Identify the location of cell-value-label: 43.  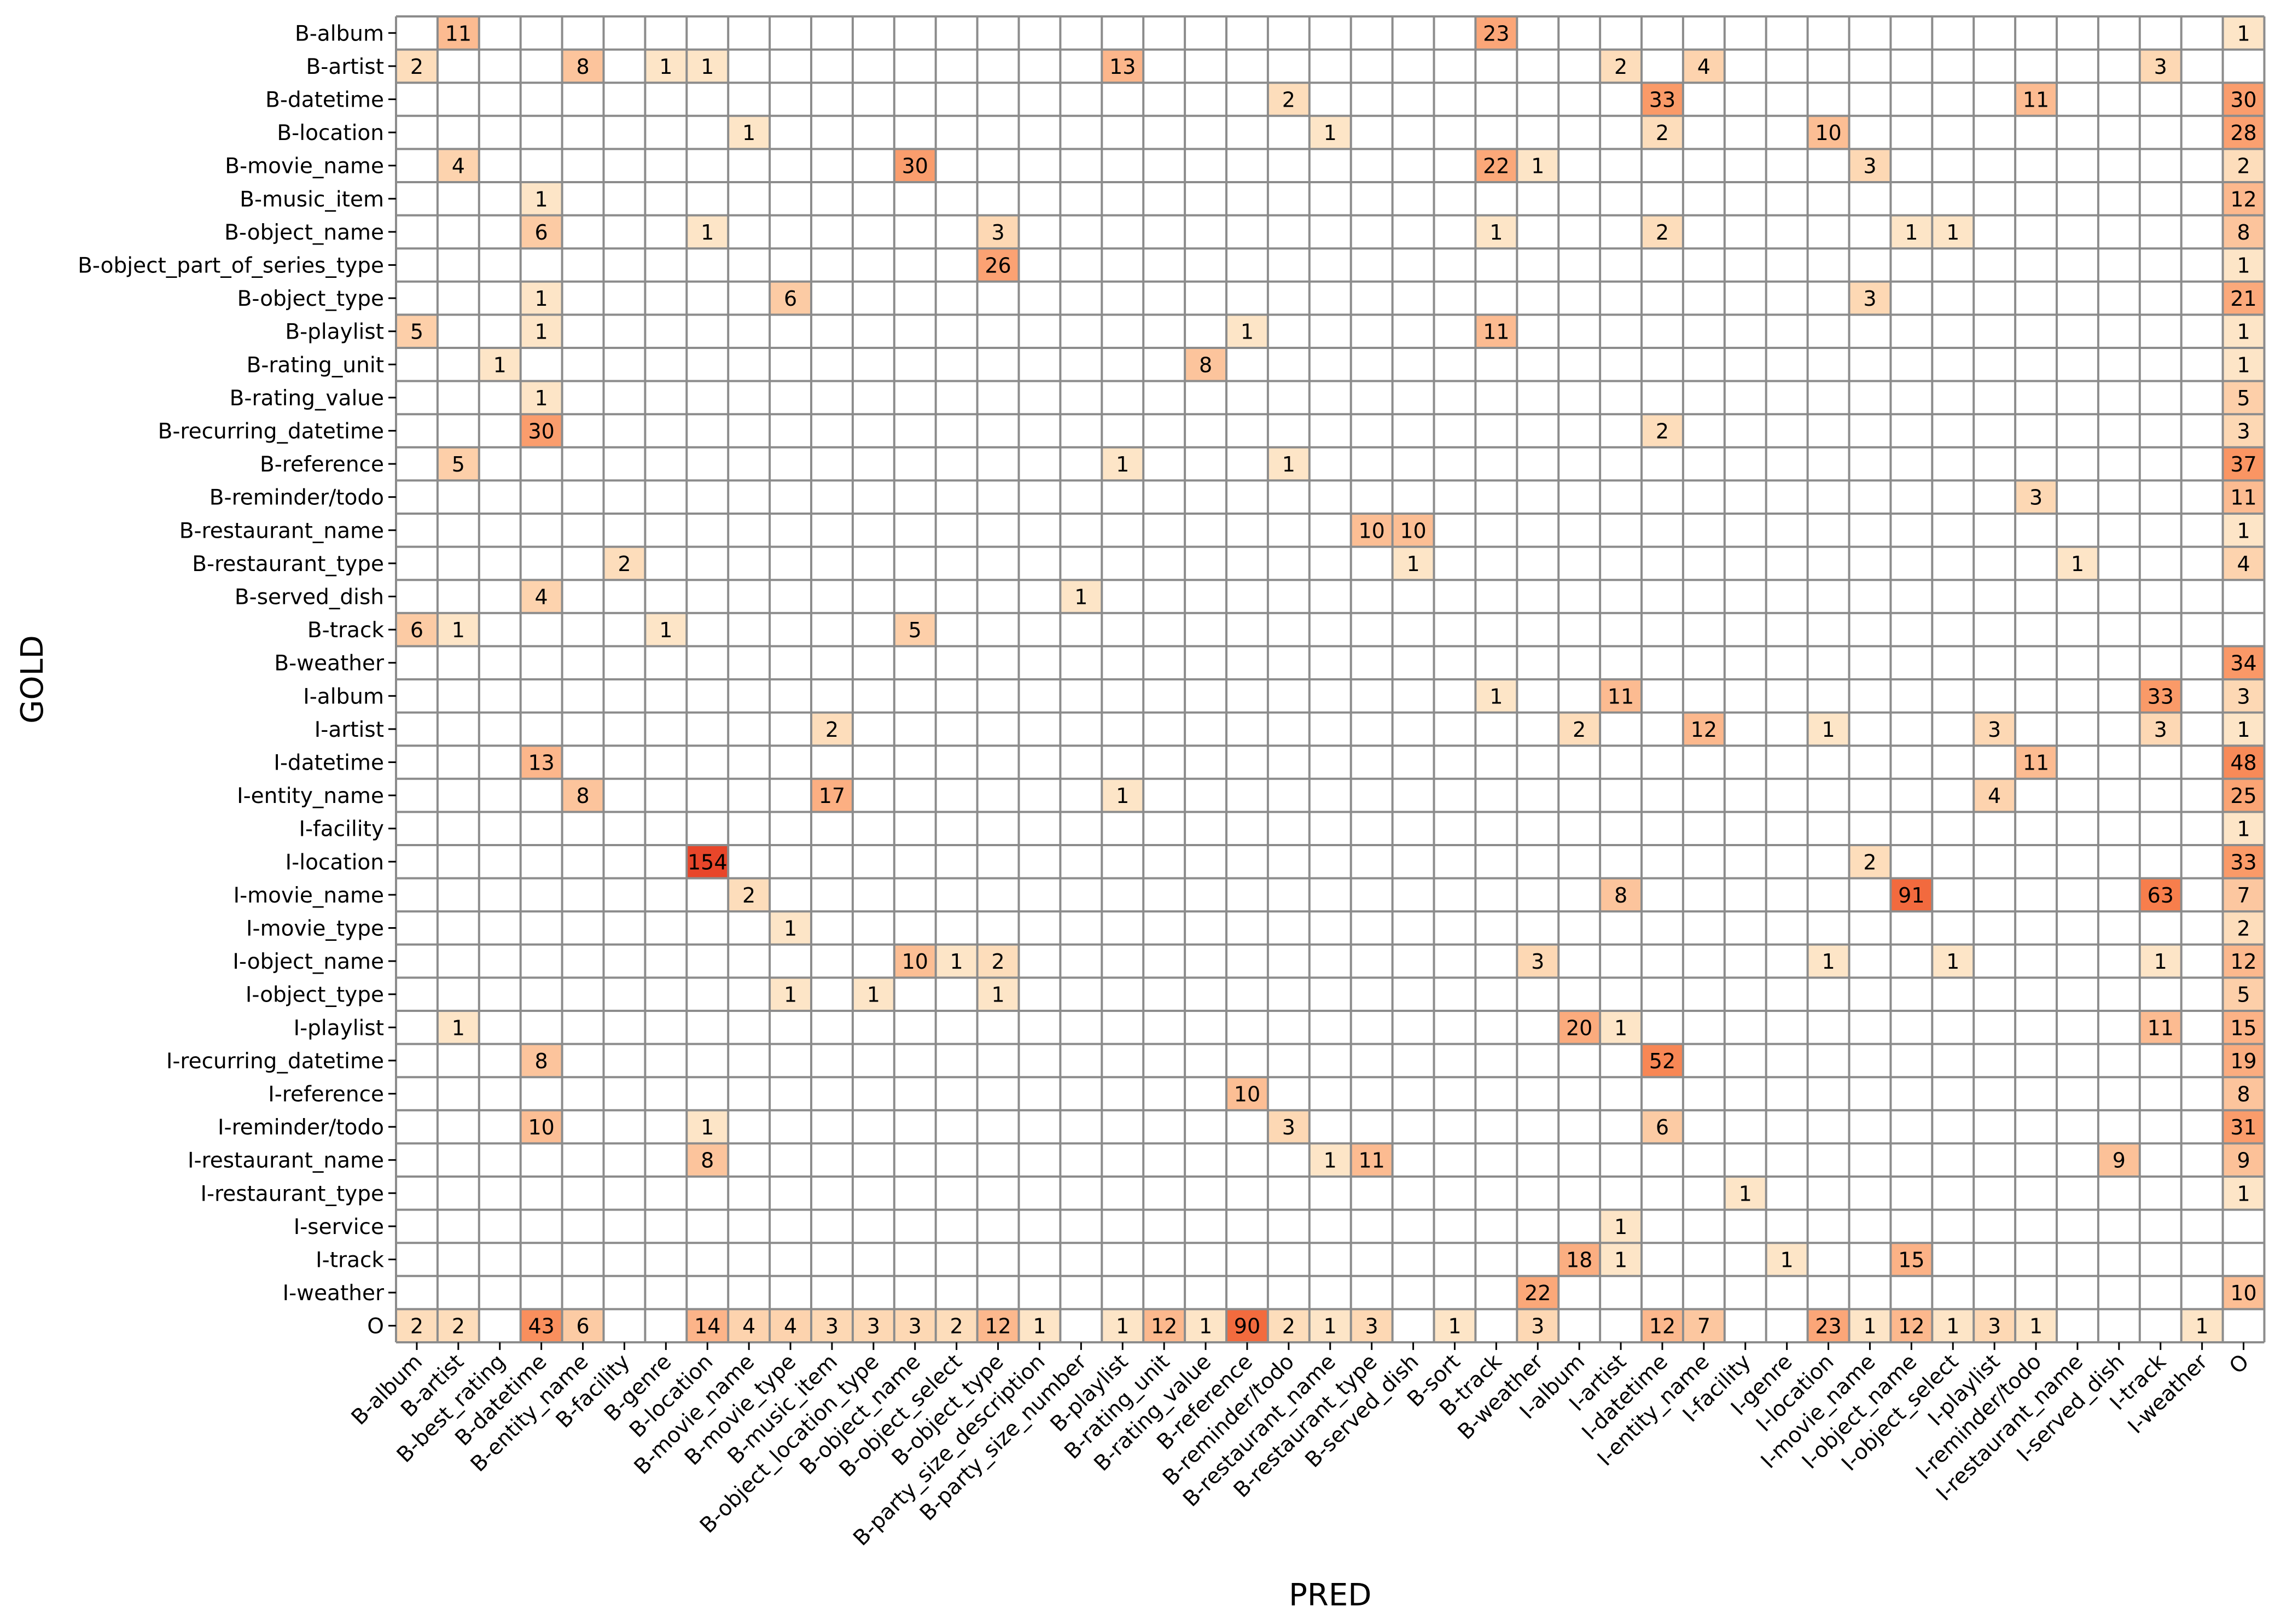
(541, 1326).